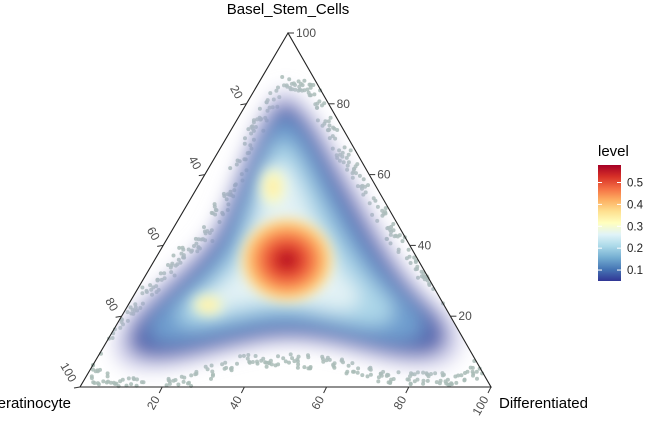 The height and width of the screenshot is (422, 650). What do you see at coordinates (35, 403) in the screenshot?
I see `vertex-label-left: Keratinocyte` at bounding box center [35, 403].